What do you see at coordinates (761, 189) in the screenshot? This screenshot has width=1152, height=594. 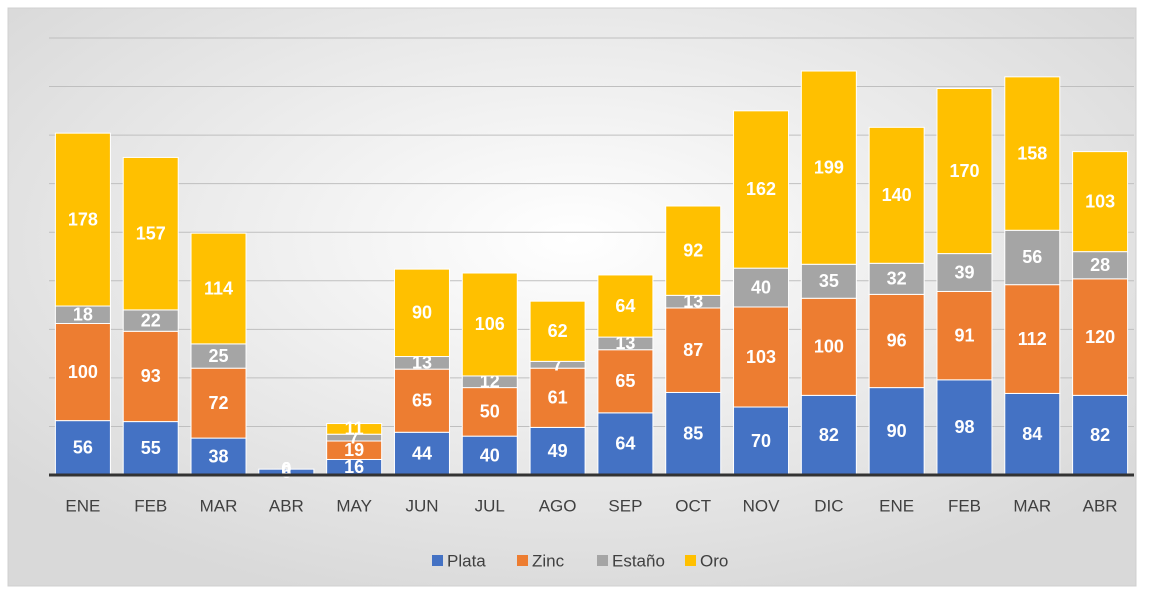 I see `data-label: 162` at bounding box center [761, 189].